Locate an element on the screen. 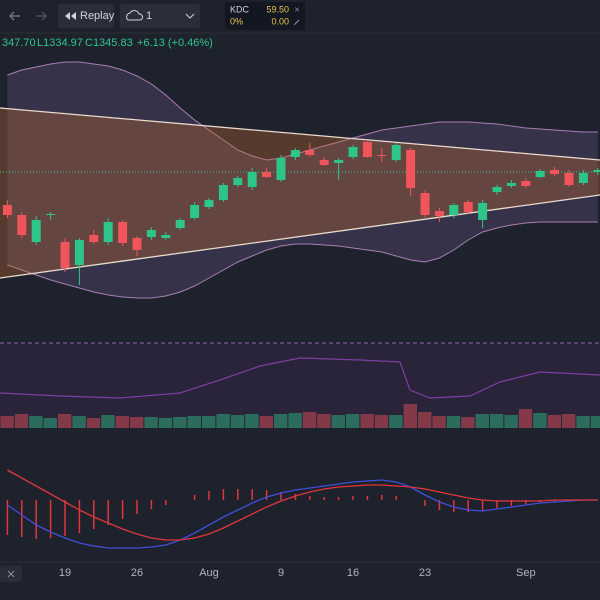  axis-button-icon is located at coordinates (11, 574).